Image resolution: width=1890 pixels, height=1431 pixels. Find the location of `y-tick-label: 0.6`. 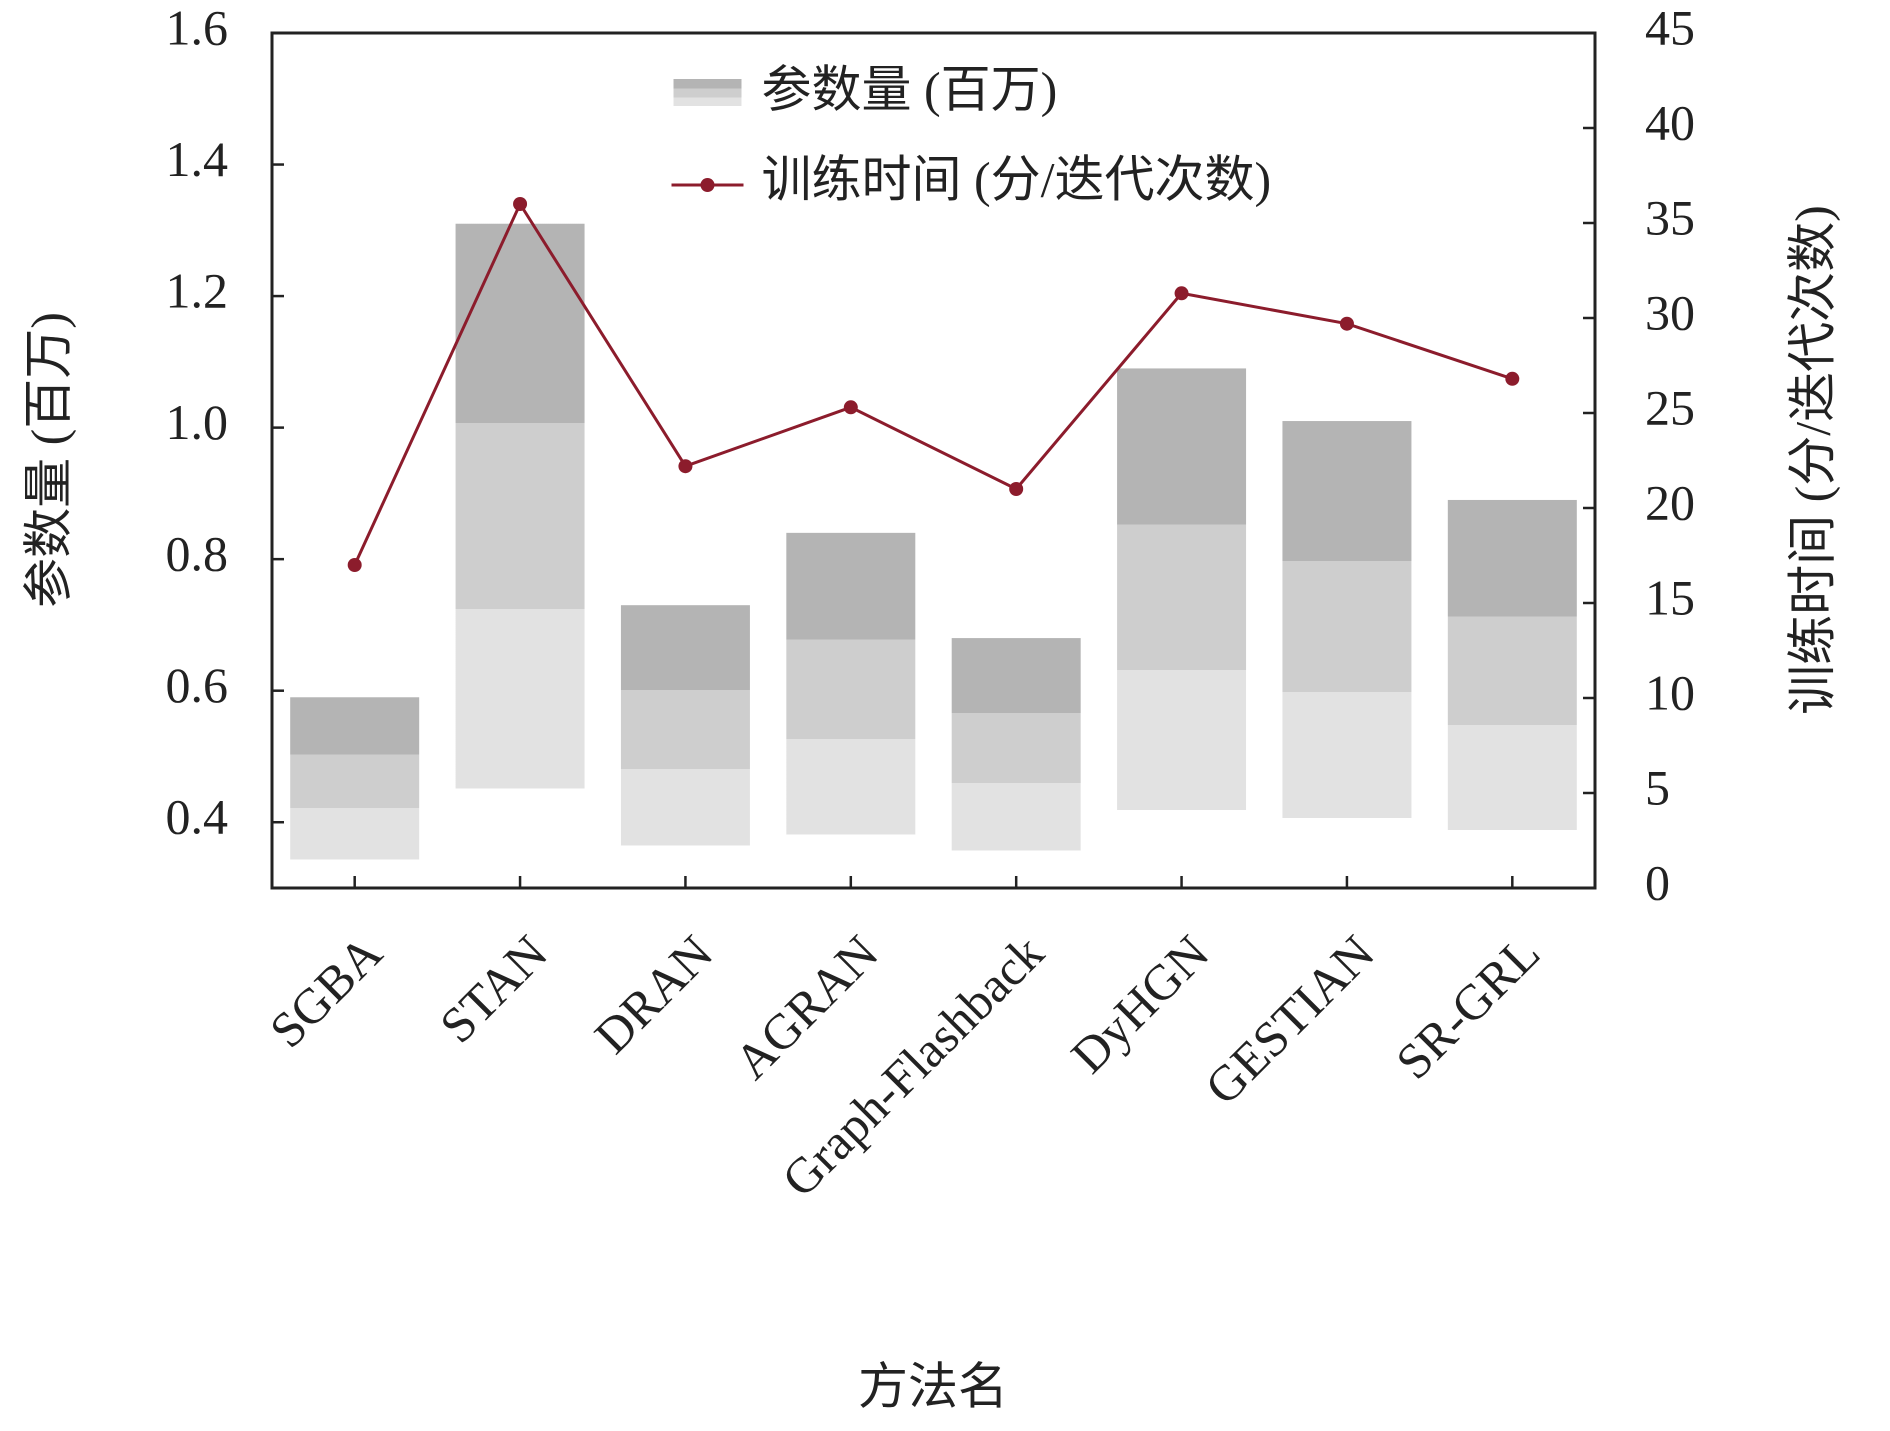

y-tick-label: 0.6 is located at coordinates (197, 685).